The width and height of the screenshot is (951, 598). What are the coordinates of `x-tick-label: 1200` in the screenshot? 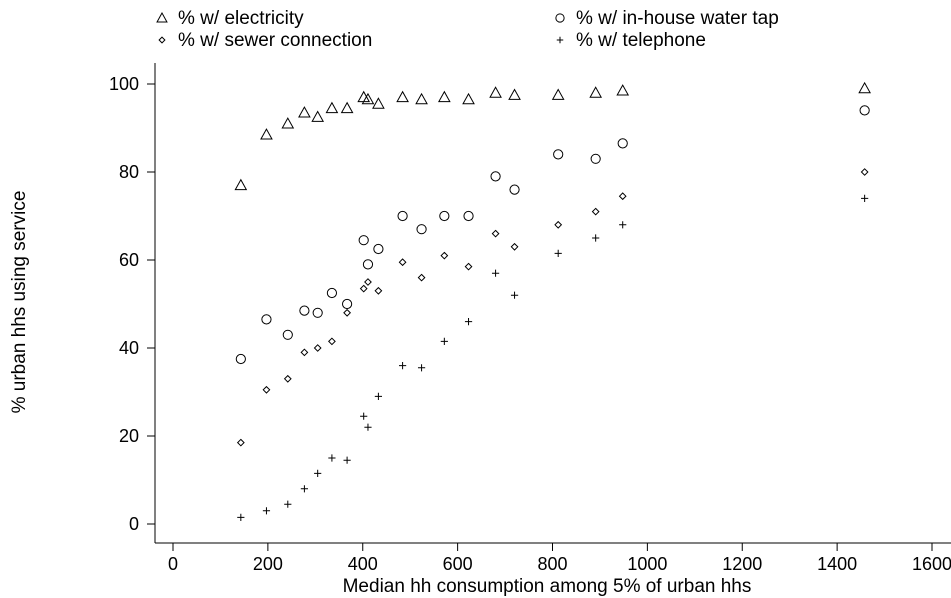 It's located at (742, 564).